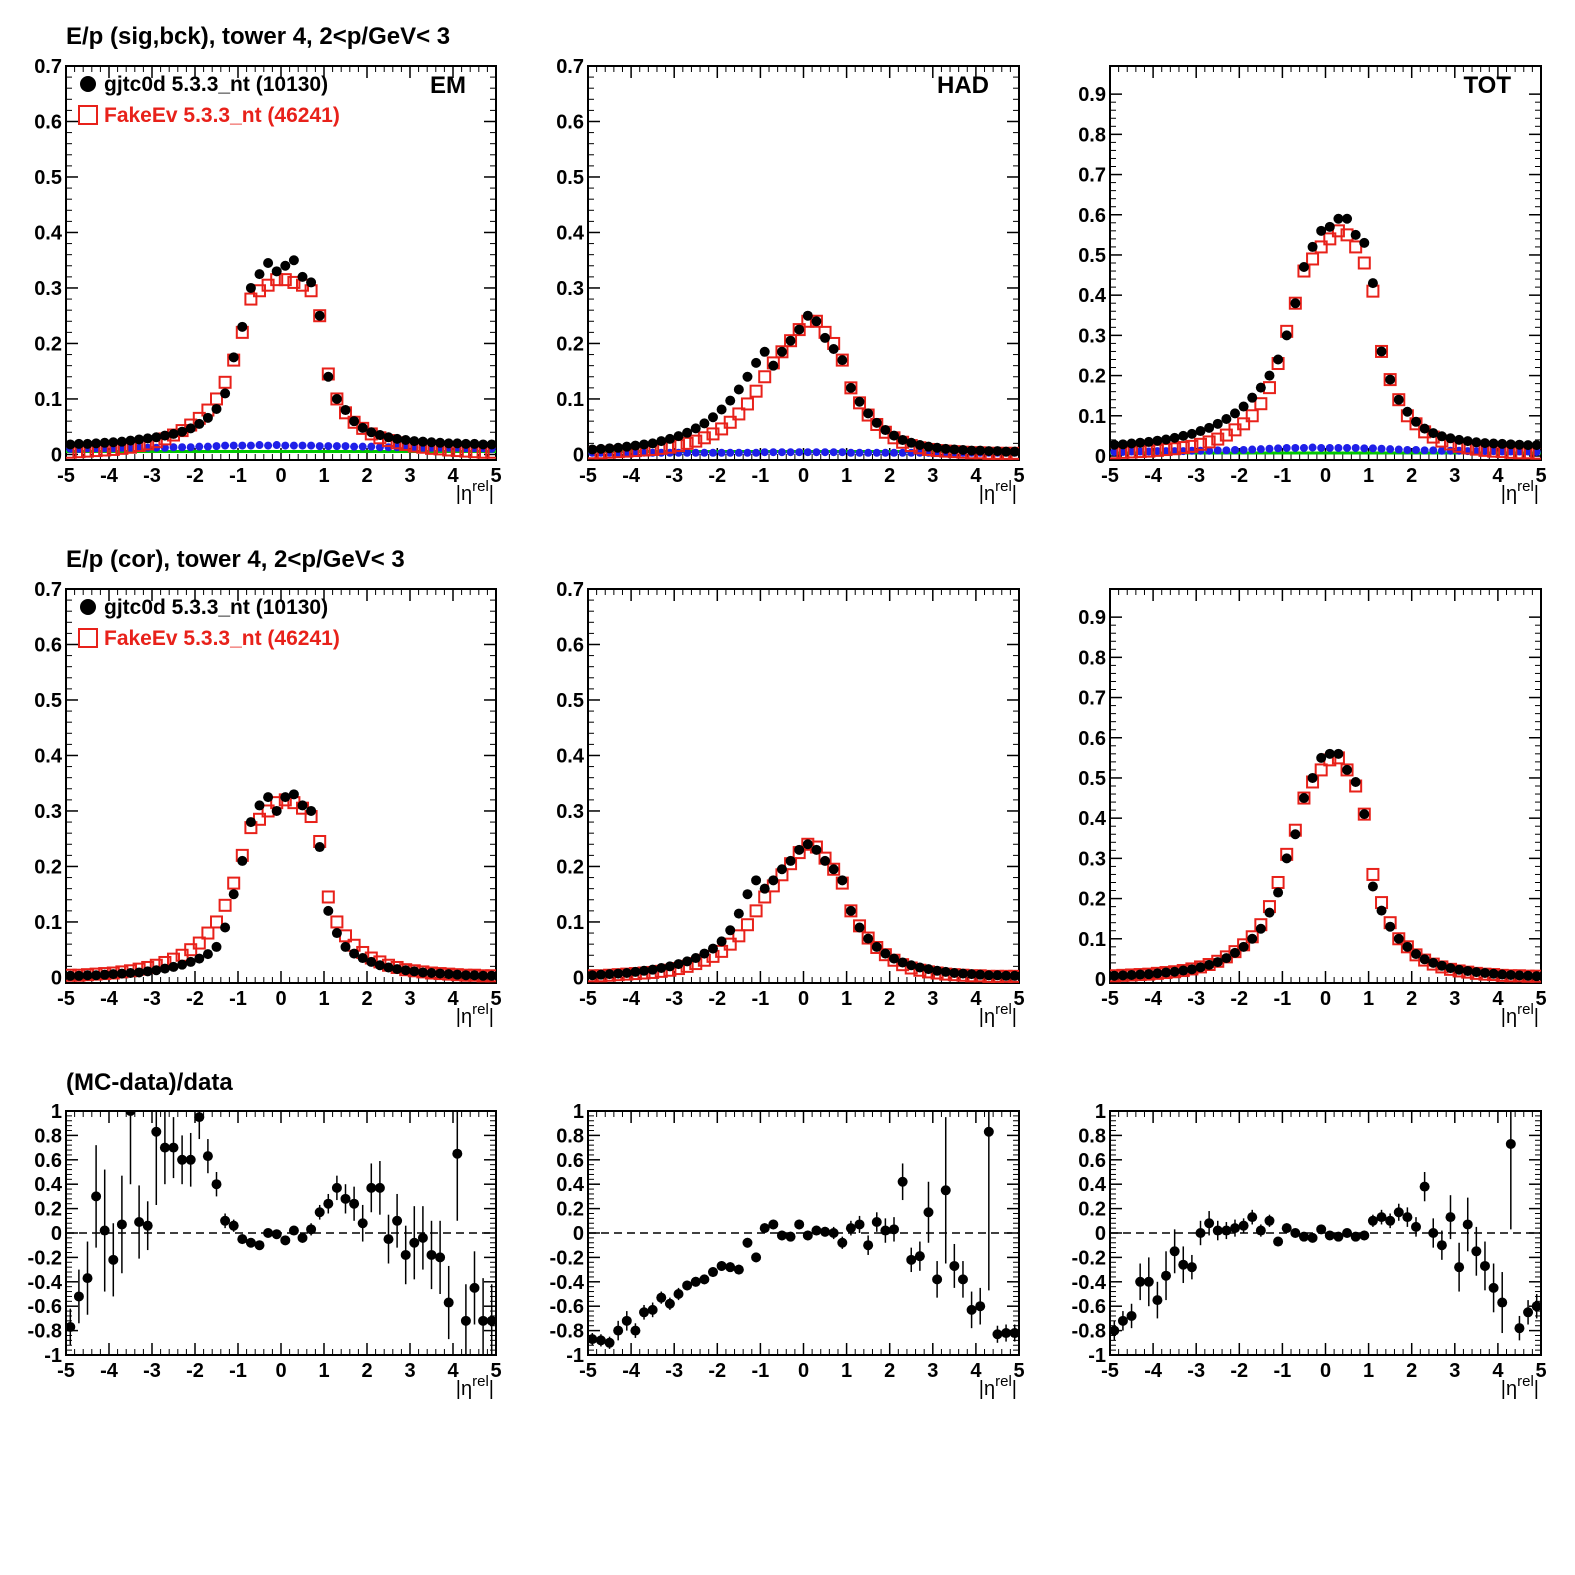 This screenshot has height=1575, width=1575. I want to click on y-tick-label: 0.4, so click(570, 233).